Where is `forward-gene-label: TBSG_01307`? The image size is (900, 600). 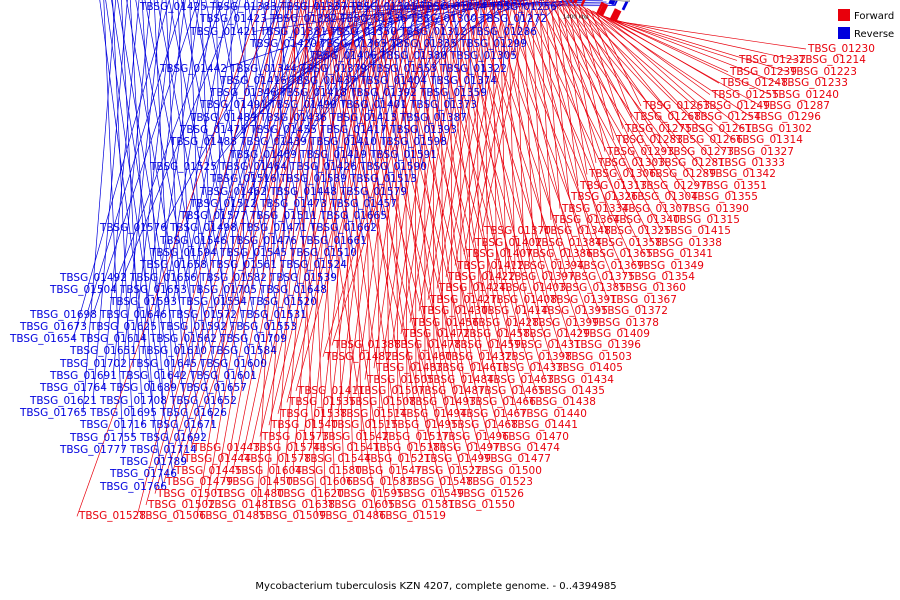
forward-gene-label: TBSG_01307 is located at coordinates (655, 209).